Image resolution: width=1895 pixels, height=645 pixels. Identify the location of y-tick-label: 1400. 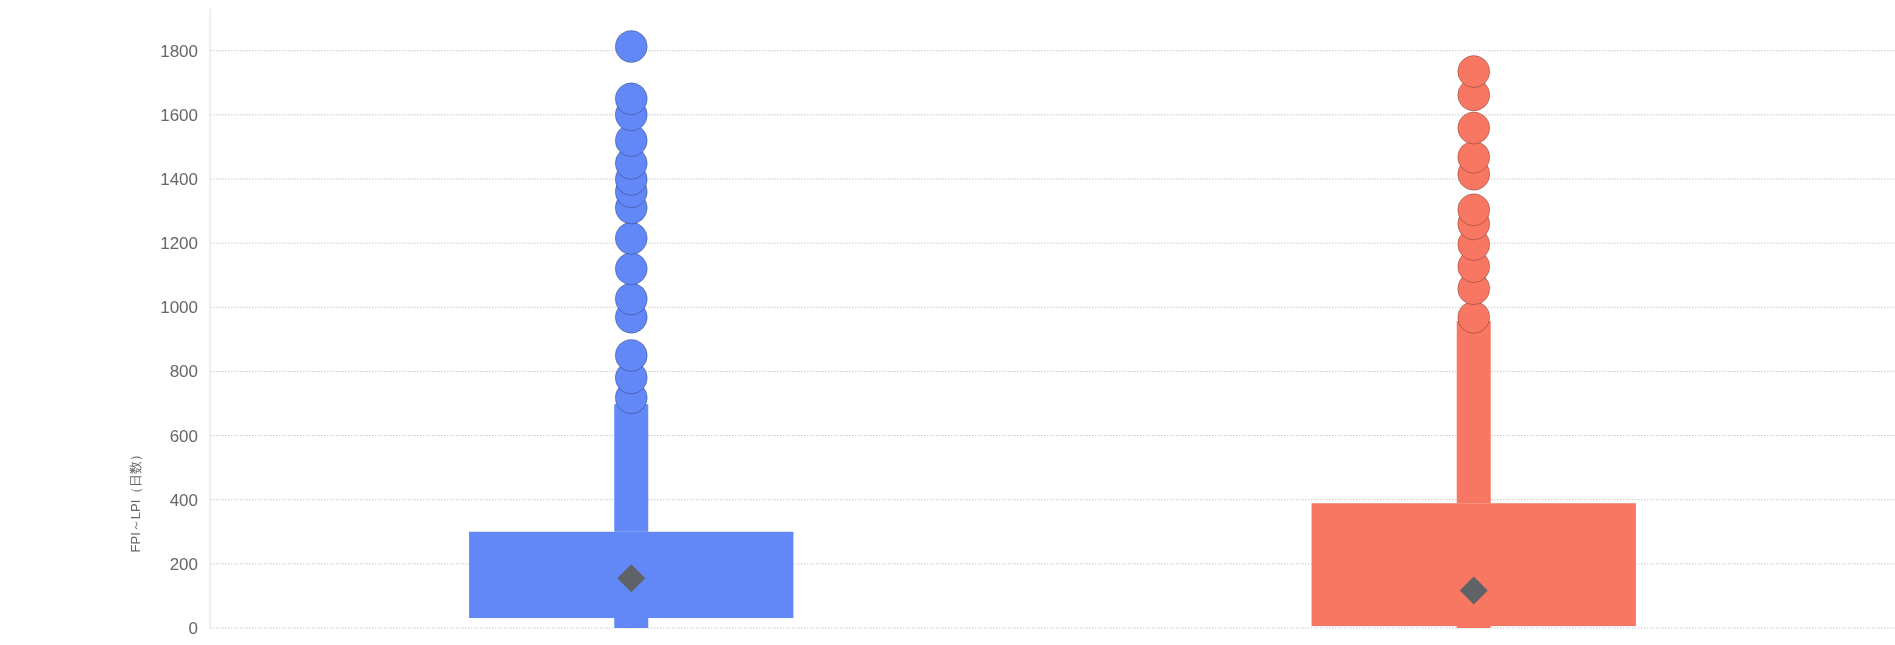
(179, 179).